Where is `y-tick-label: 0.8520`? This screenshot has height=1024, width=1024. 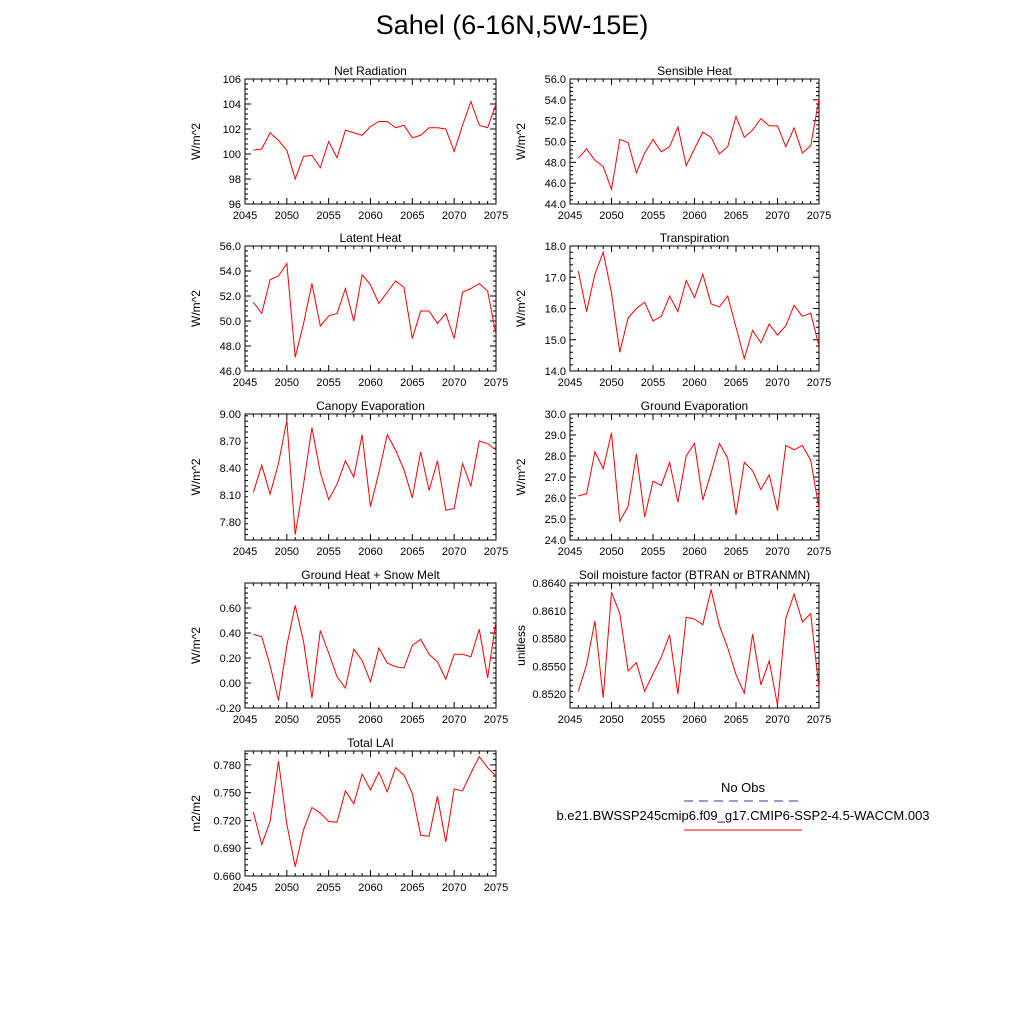
y-tick-label: 0.8520 is located at coordinates (549, 695).